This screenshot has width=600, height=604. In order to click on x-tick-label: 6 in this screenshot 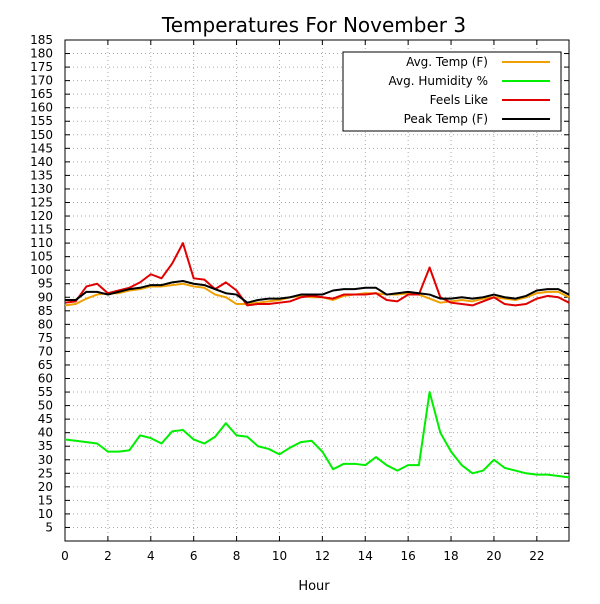, I will do `click(194, 556)`.